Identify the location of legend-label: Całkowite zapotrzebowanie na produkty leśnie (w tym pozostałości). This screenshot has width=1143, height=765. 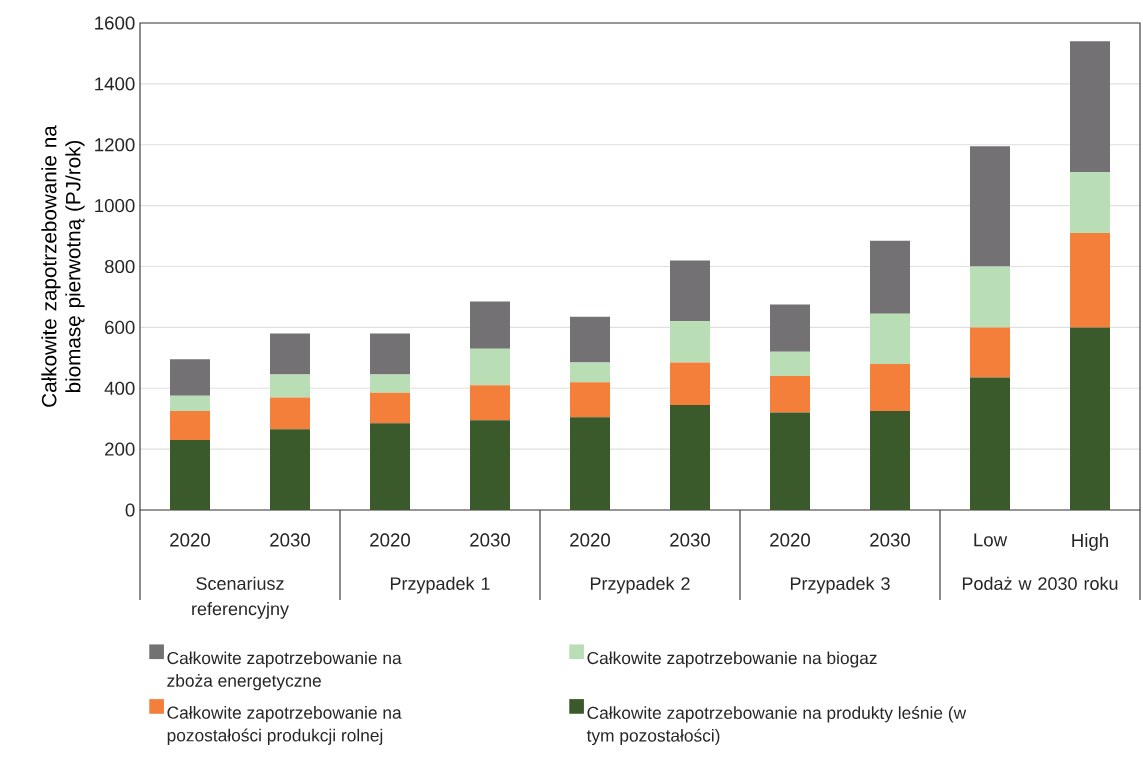
(776, 726).